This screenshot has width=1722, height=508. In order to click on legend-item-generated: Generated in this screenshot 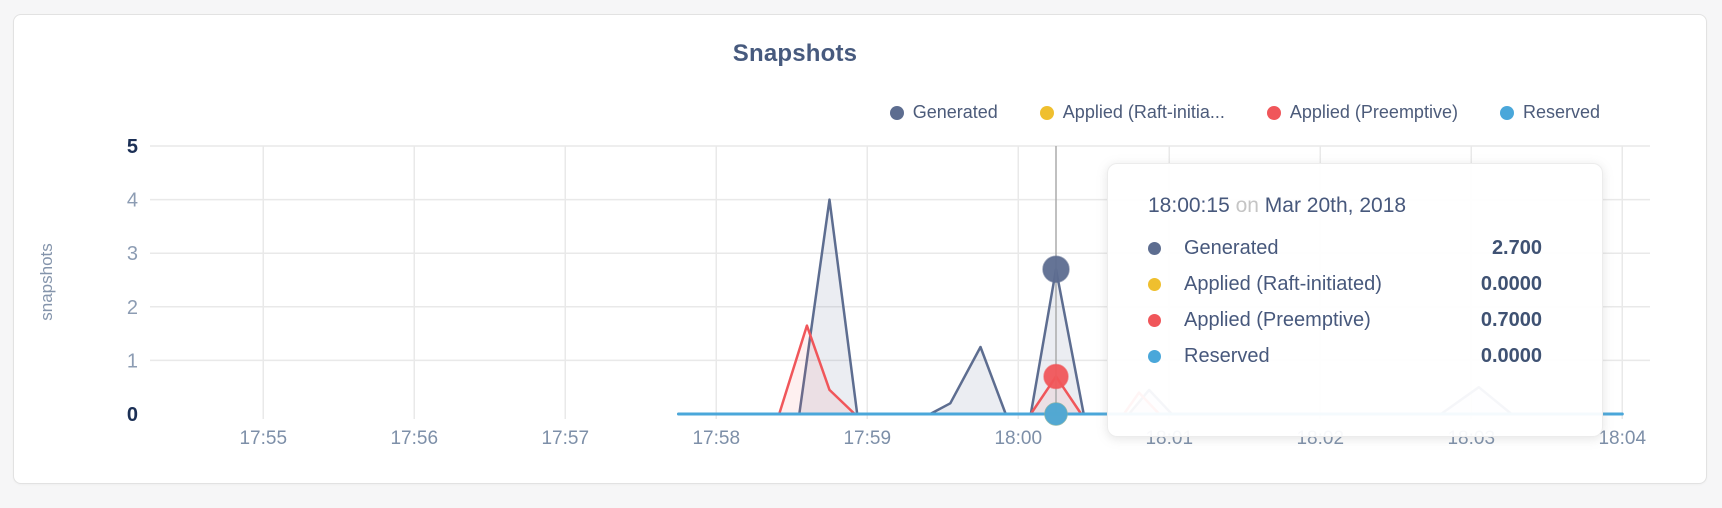, I will do `click(943, 112)`.